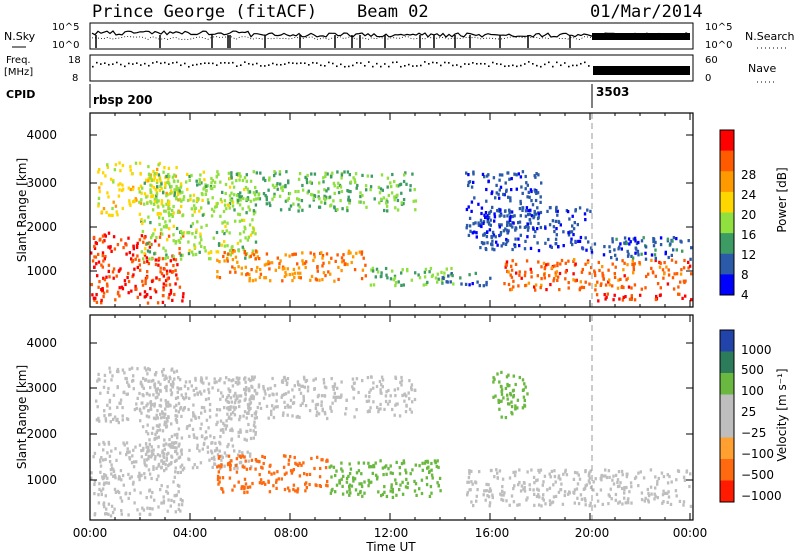 The image size is (800, 554). What do you see at coordinates (727, 161) in the screenshot?
I see `power-colorbar-block` at bounding box center [727, 161].